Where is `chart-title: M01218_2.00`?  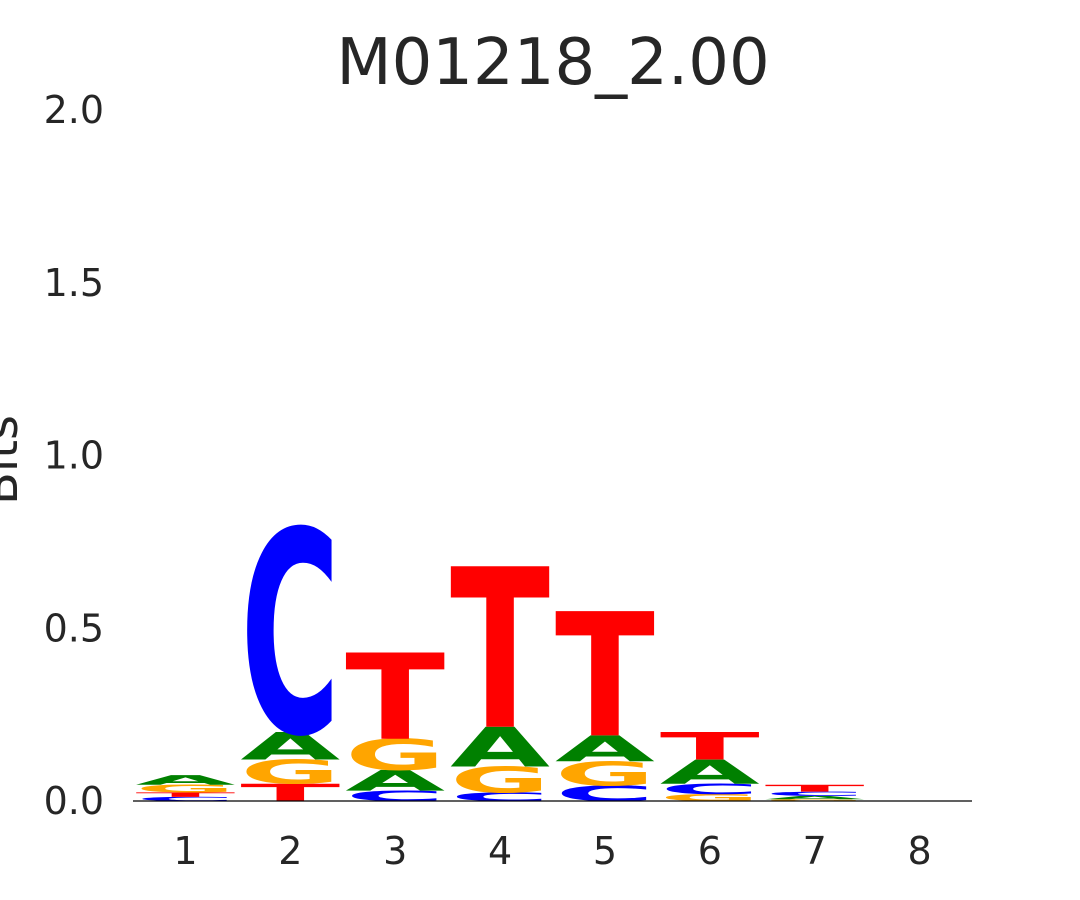
chart-title: M01218_2.00 is located at coordinates (552, 63).